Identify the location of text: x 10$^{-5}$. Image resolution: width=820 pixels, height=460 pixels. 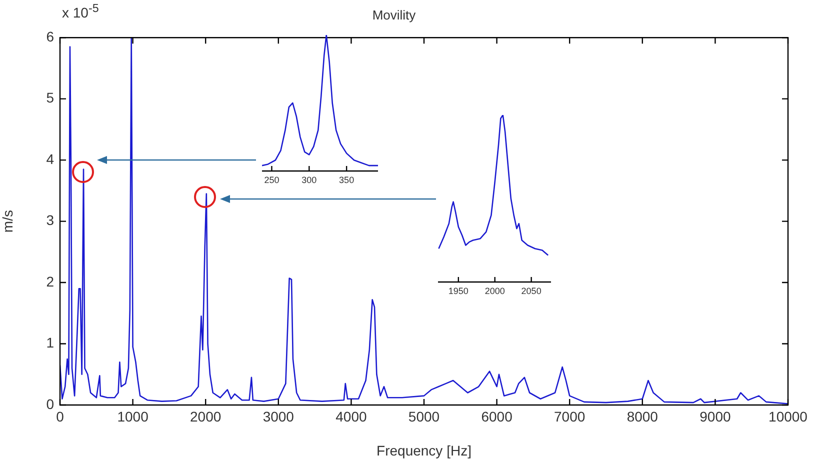
(80, 11).